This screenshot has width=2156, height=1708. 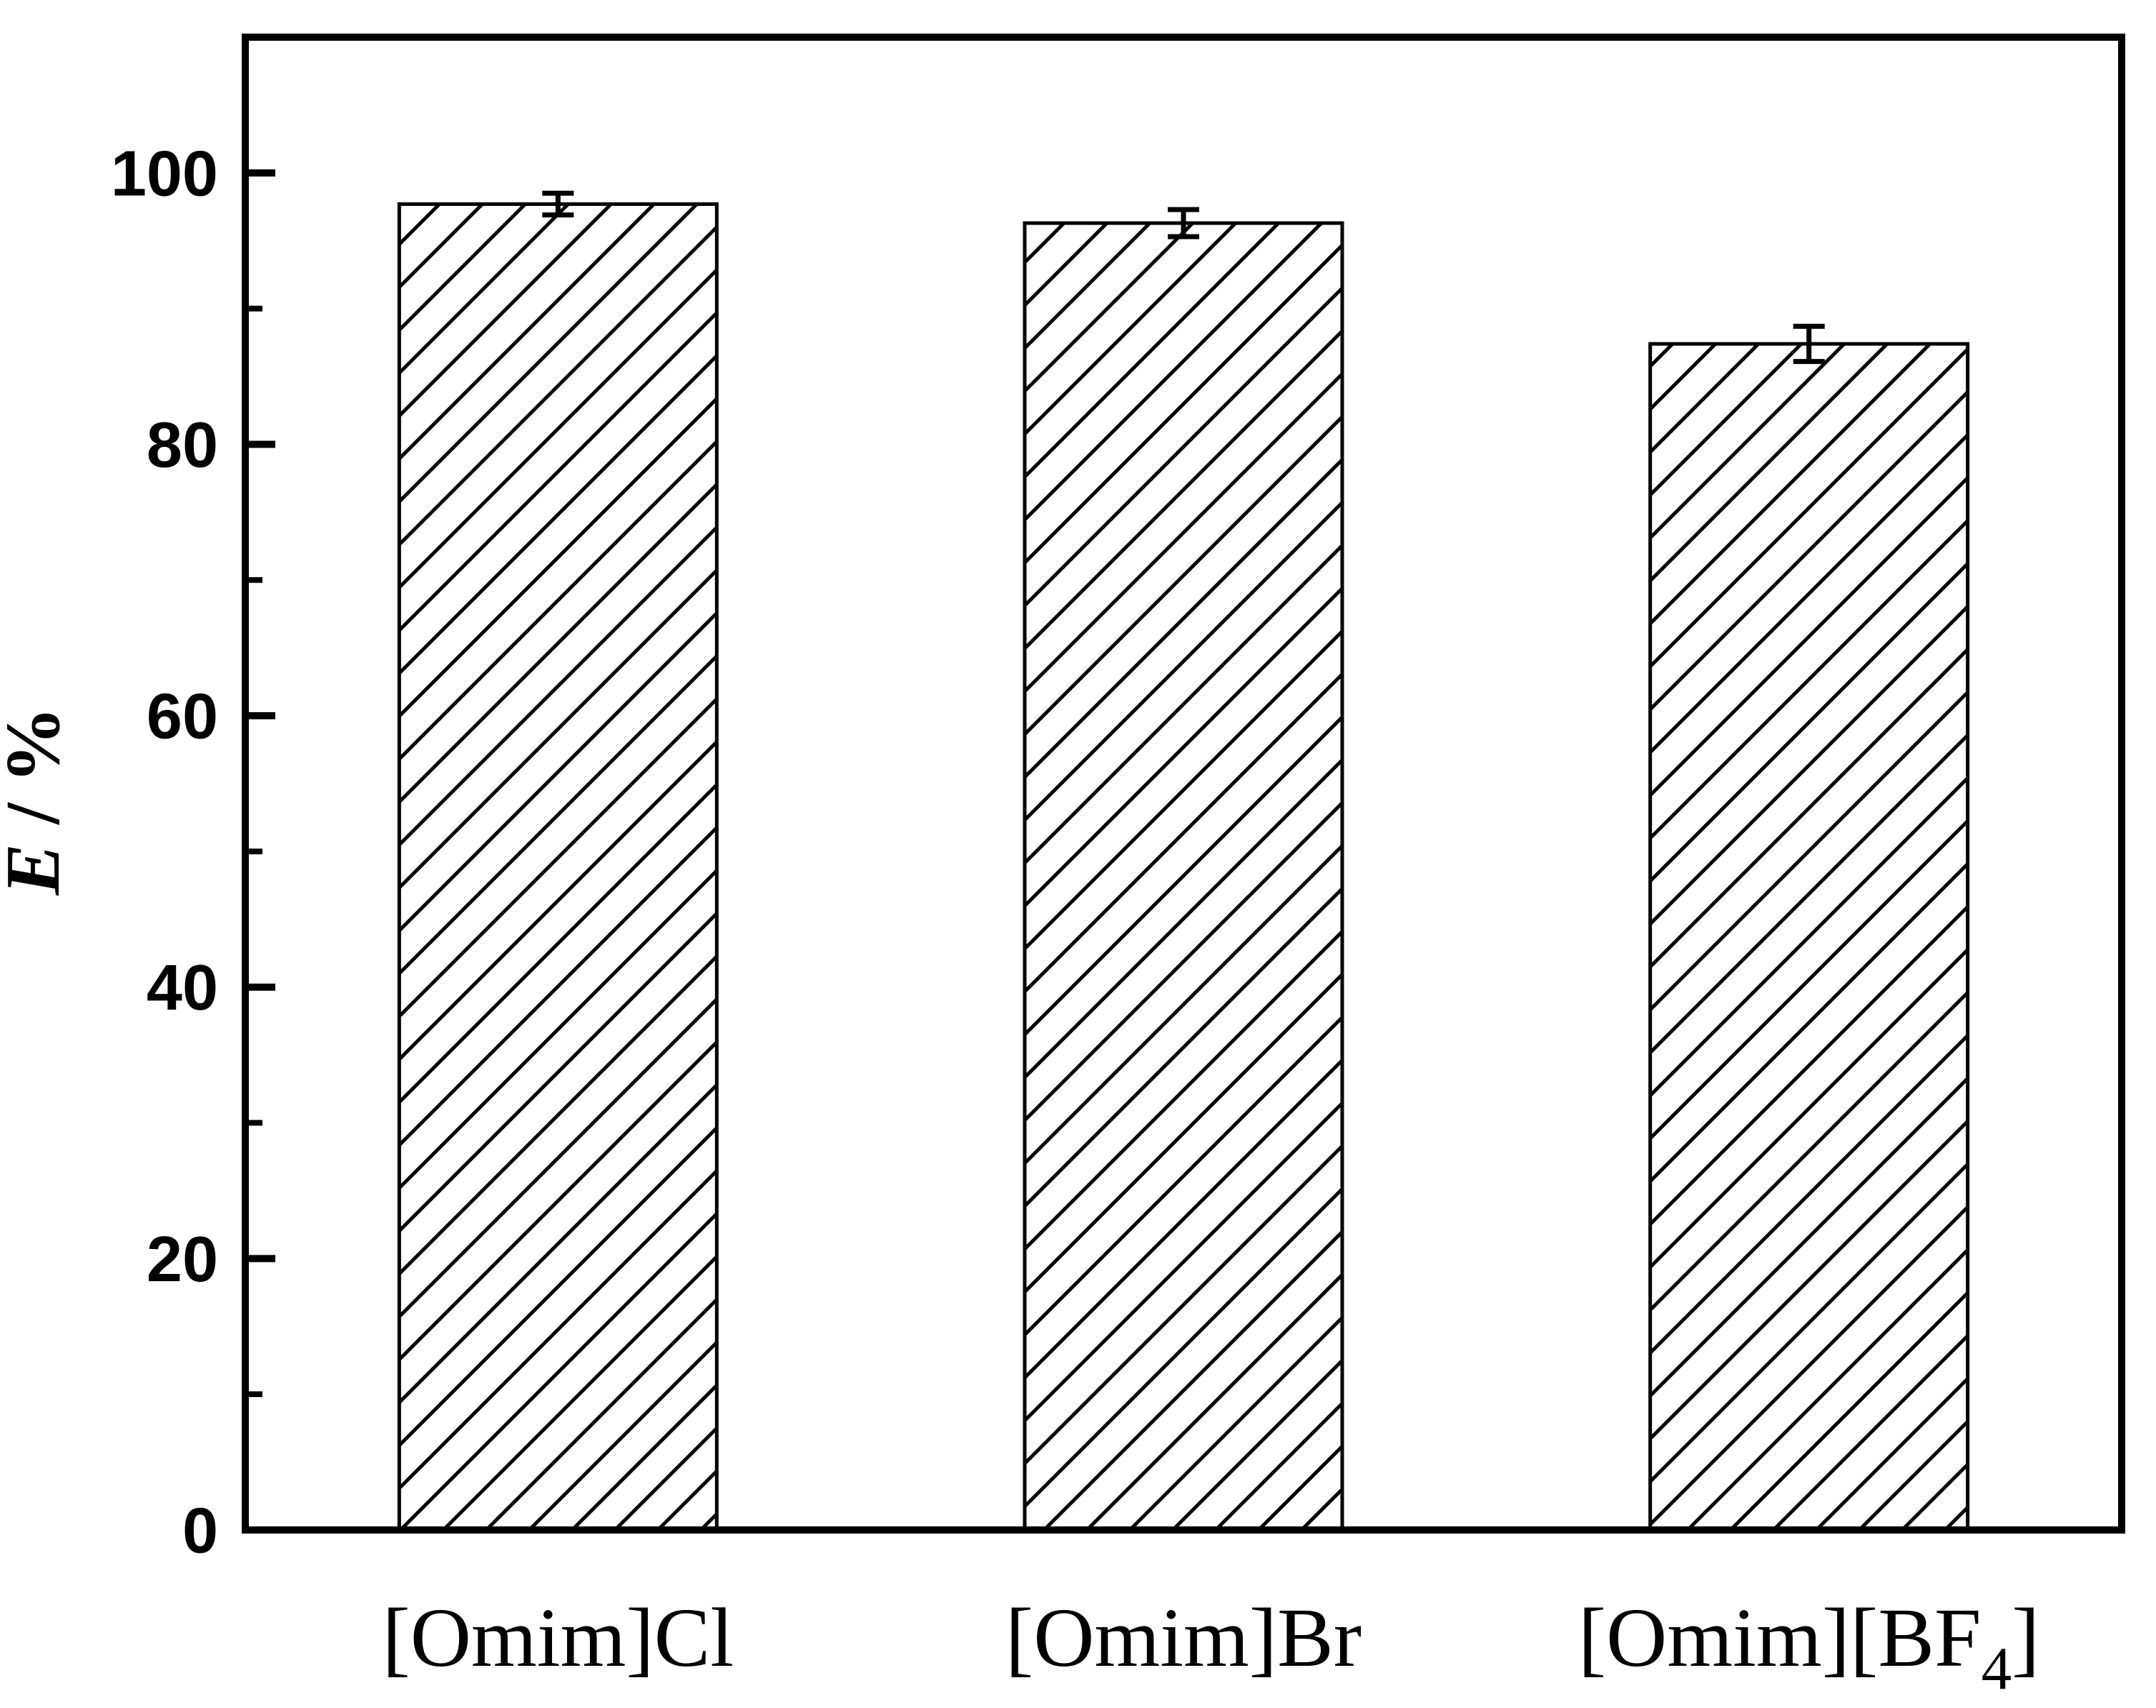 I want to click on x-tick-label-[Omim][BF4]: [Omim][BF4], so click(x=1809, y=1646).